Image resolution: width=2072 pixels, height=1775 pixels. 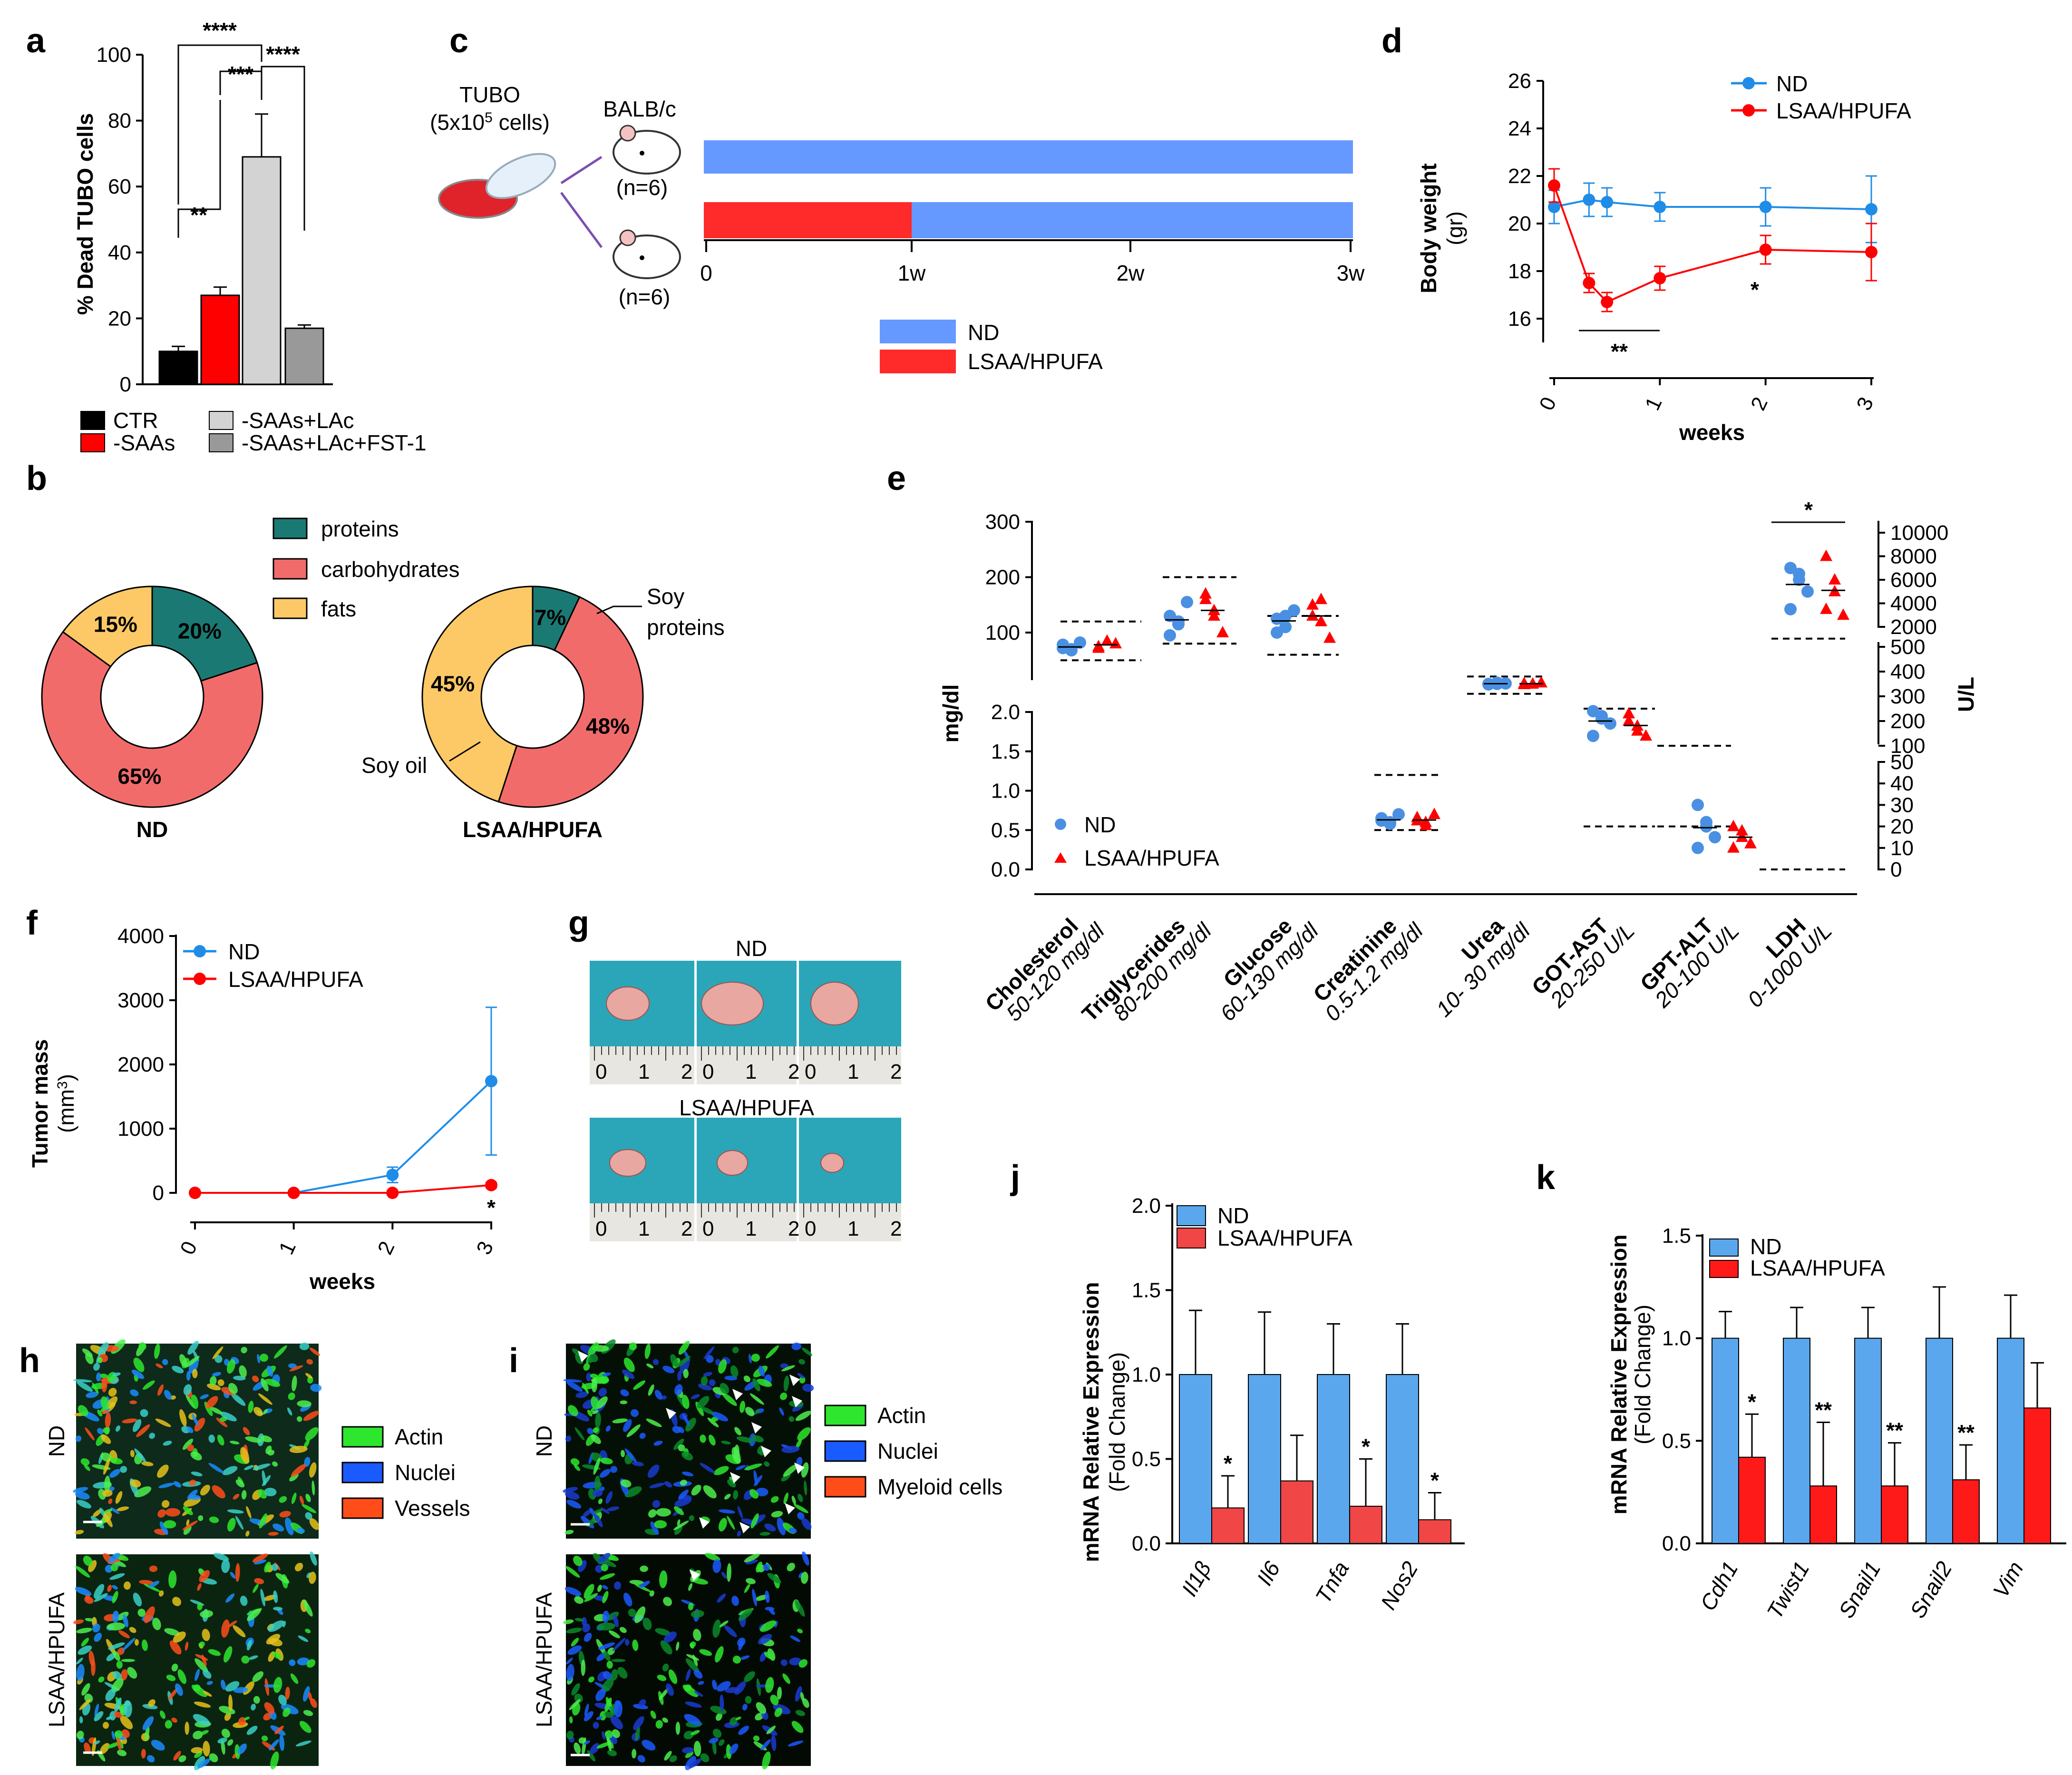 I want to click on i-row-lsaa: LSAA/HPUFA, so click(x=544, y=1659).